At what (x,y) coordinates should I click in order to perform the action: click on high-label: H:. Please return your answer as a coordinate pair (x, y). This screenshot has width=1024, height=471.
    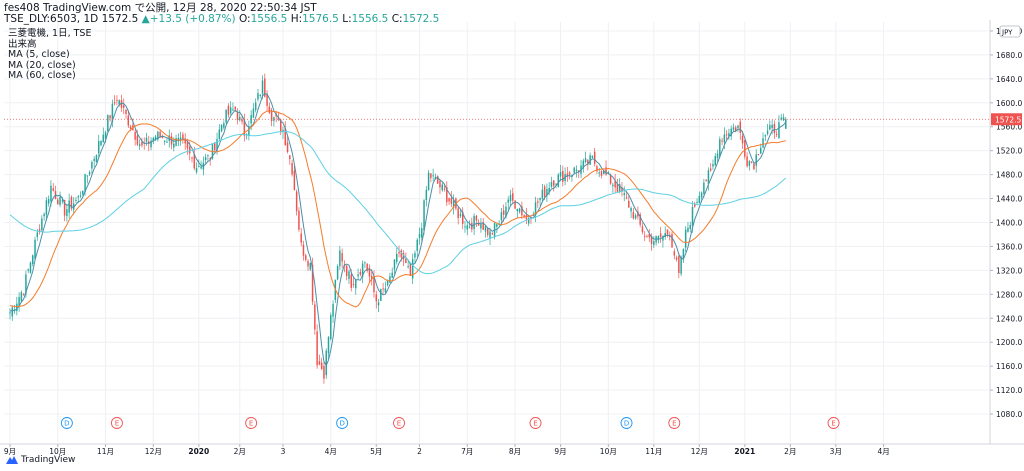
    Looking at the image, I should click on (296, 19).